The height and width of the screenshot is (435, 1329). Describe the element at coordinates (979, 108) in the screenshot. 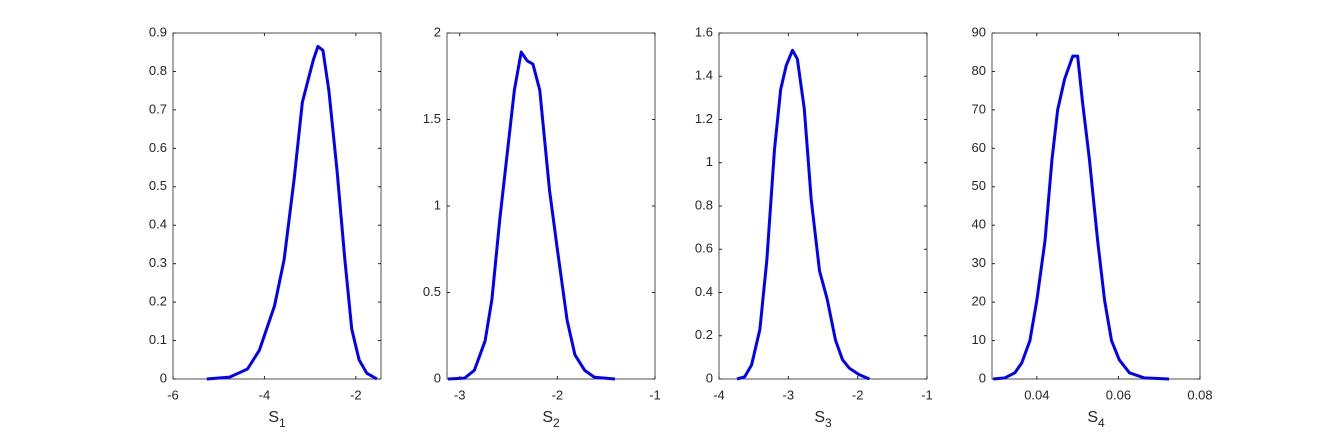

I see `y-tick-label: 70` at that location.